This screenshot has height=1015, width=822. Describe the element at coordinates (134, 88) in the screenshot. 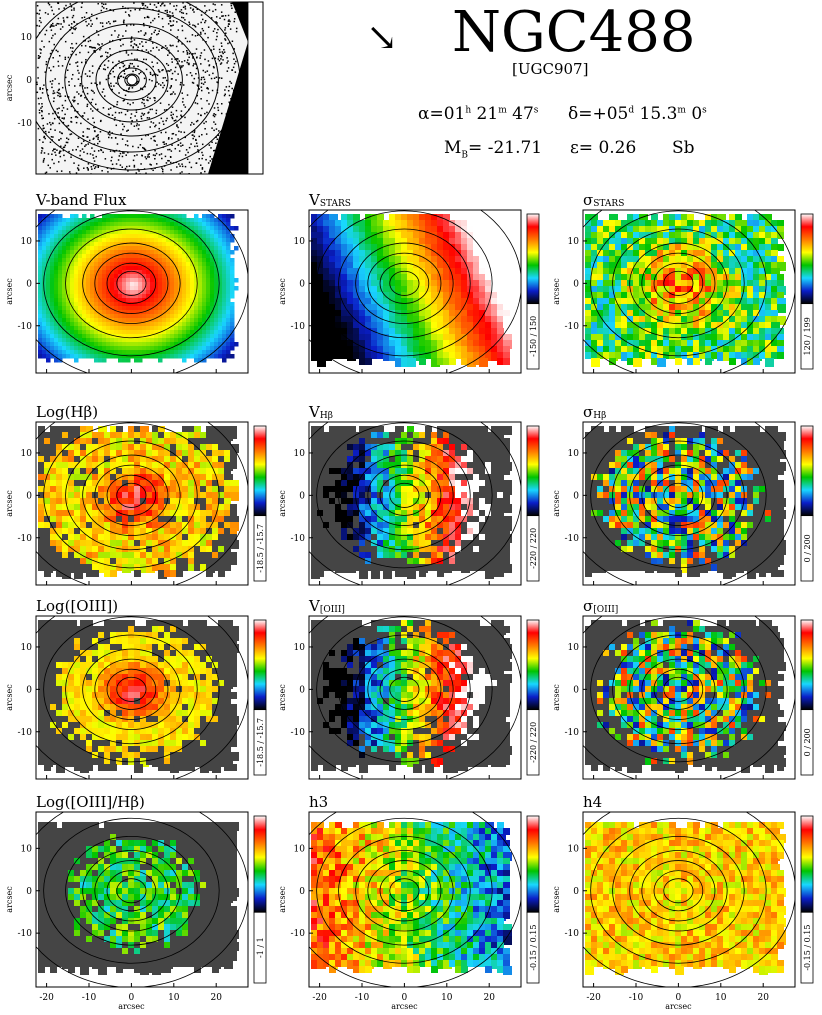

I see `thumbnail-image: 10 0 -10 arcsec` at that location.